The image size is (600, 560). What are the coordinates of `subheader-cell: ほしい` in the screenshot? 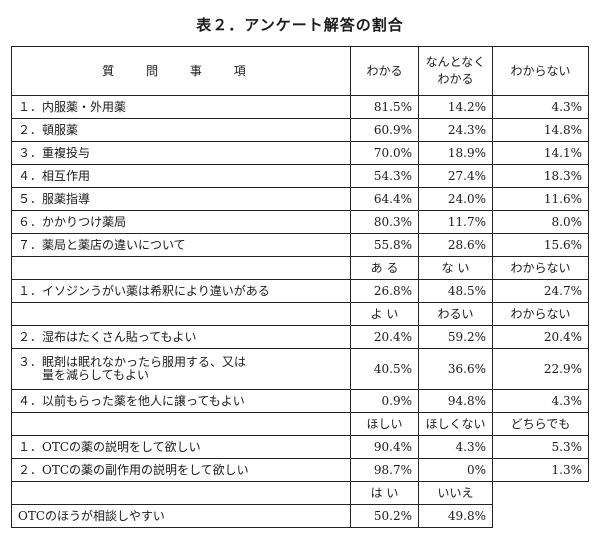 It's located at (384, 424).